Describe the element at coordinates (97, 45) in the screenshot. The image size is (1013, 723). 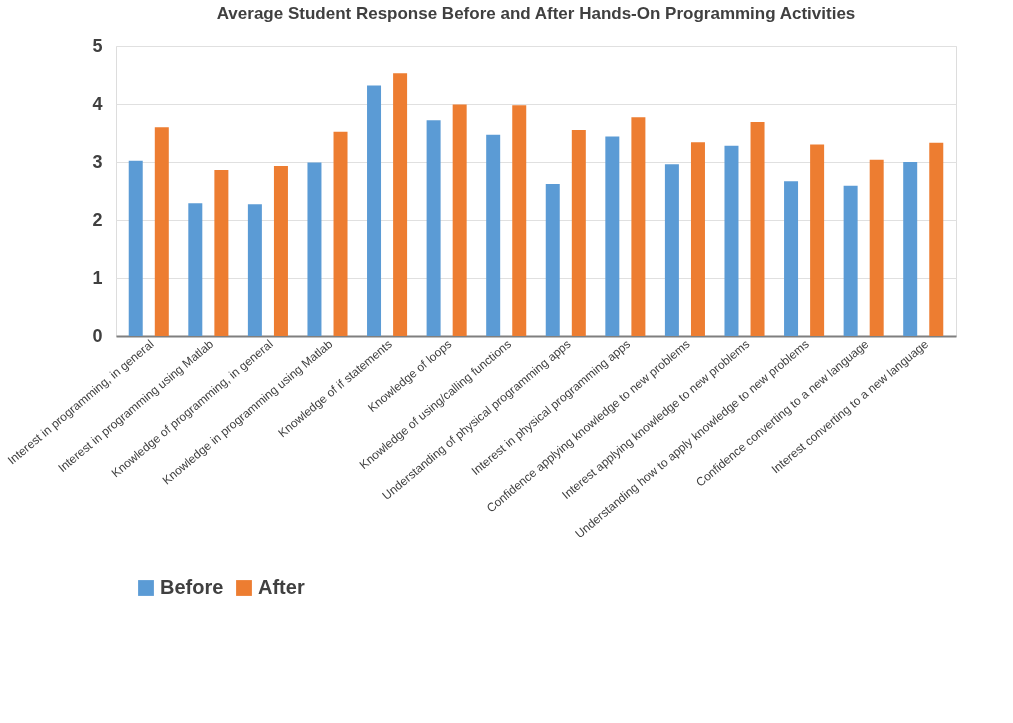
I see `y-tick-label: 5` at that location.